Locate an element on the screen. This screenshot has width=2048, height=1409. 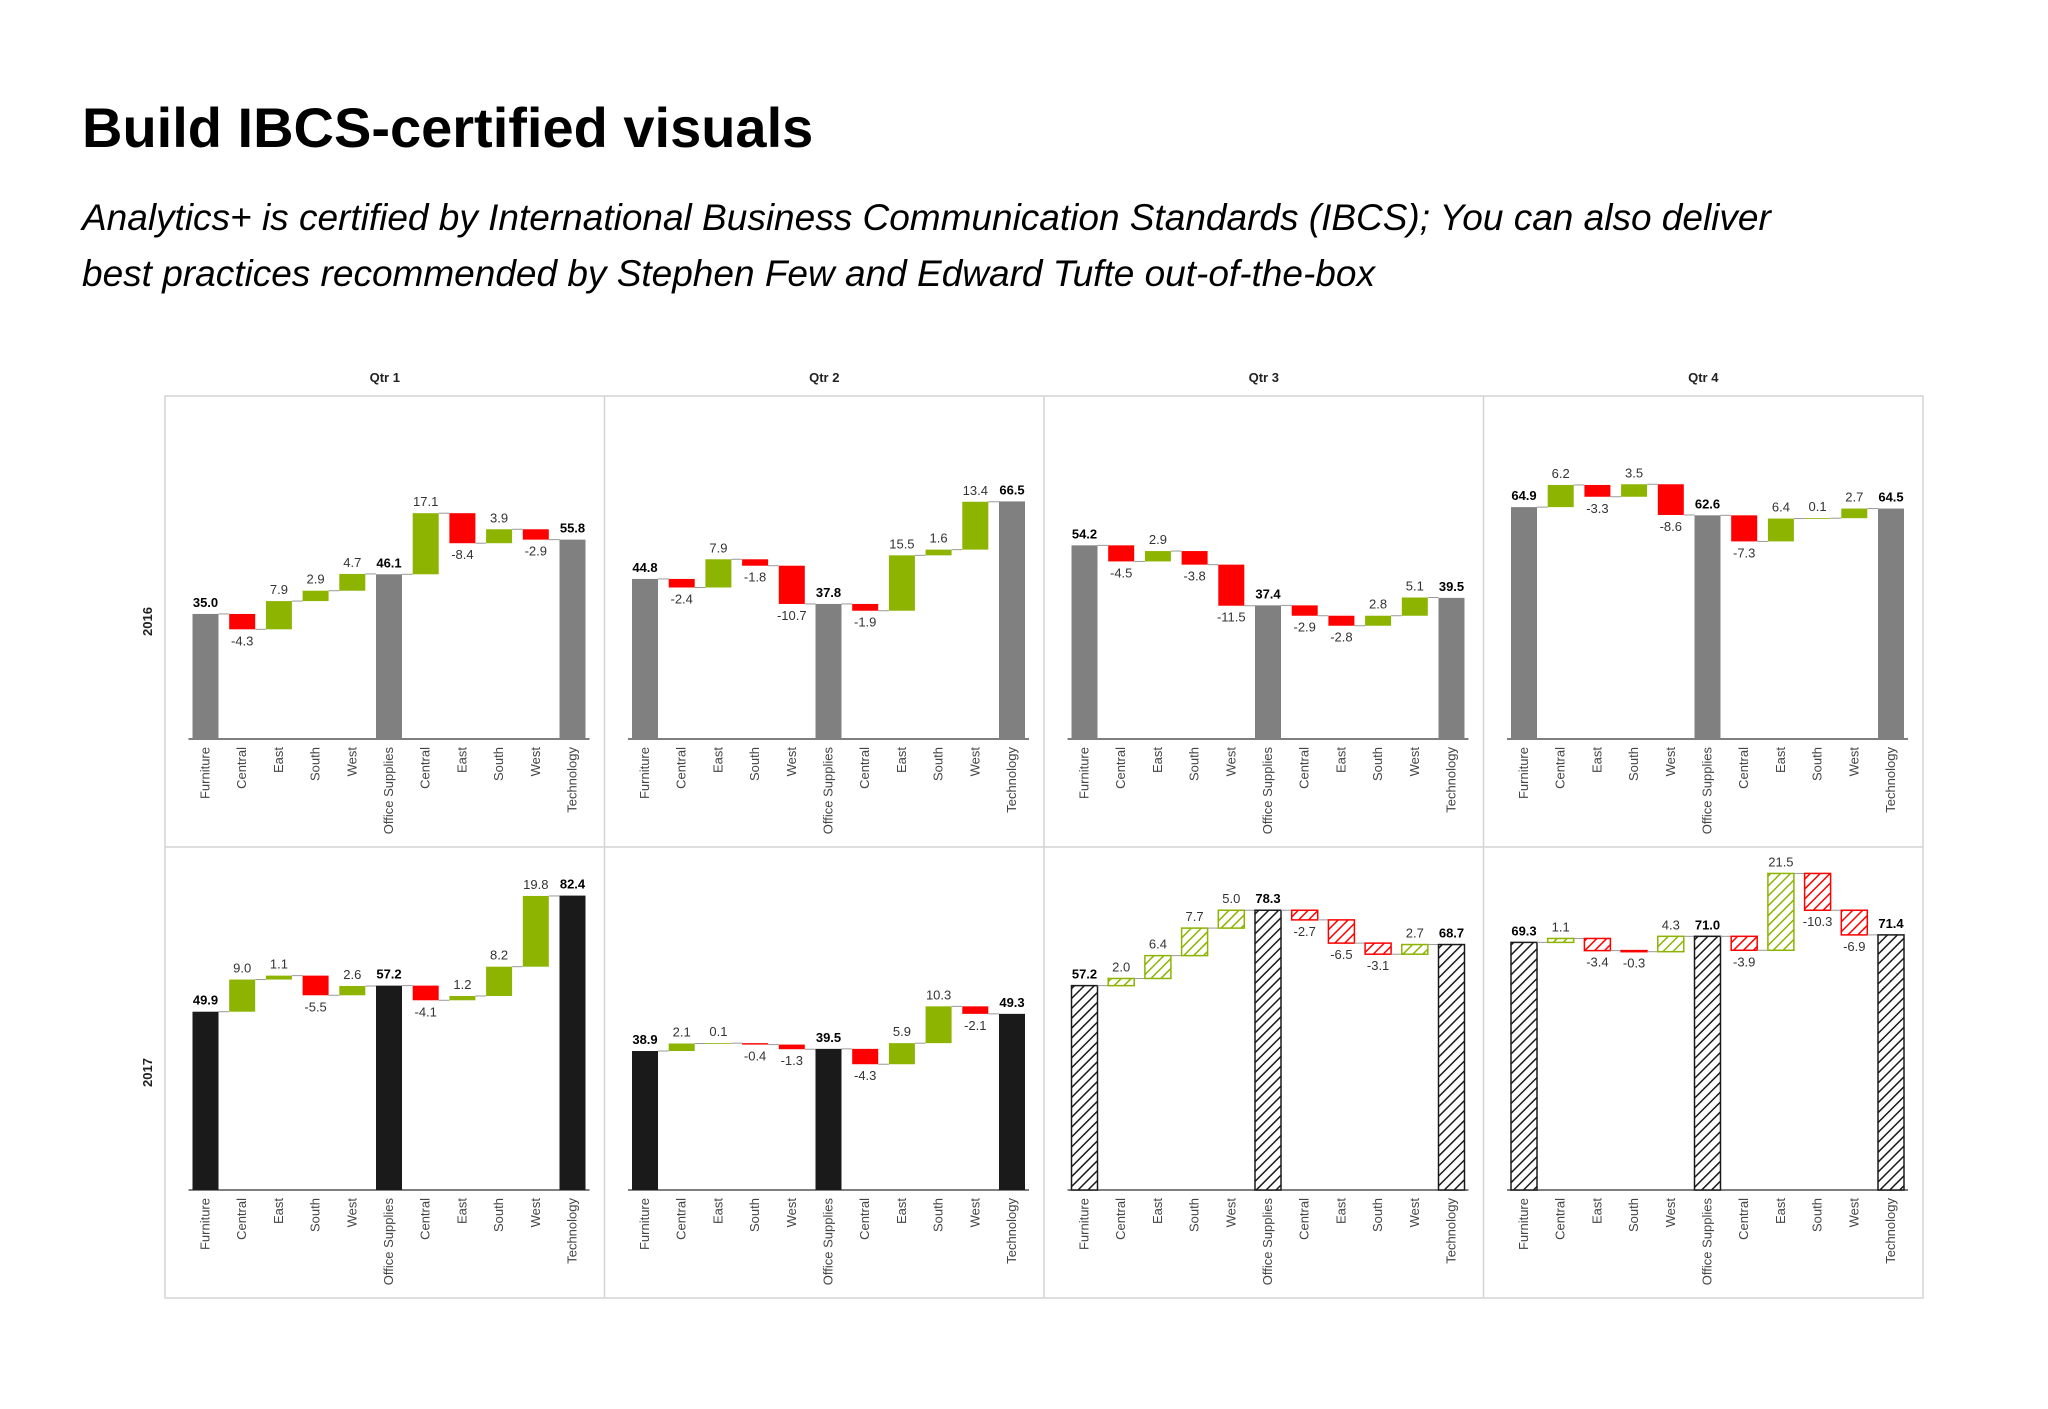
value-label: 2.1 is located at coordinates (682, 1032).